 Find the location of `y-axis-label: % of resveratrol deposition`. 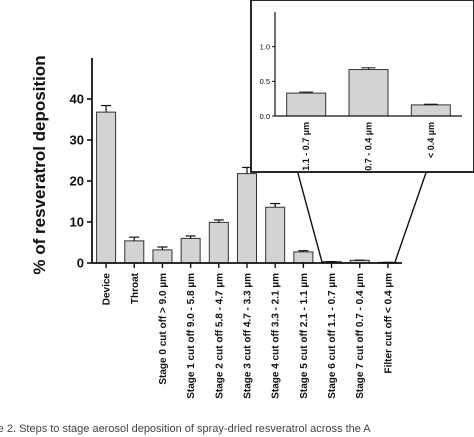

y-axis-label: % of resveratrol deposition is located at coordinates (39, 164).